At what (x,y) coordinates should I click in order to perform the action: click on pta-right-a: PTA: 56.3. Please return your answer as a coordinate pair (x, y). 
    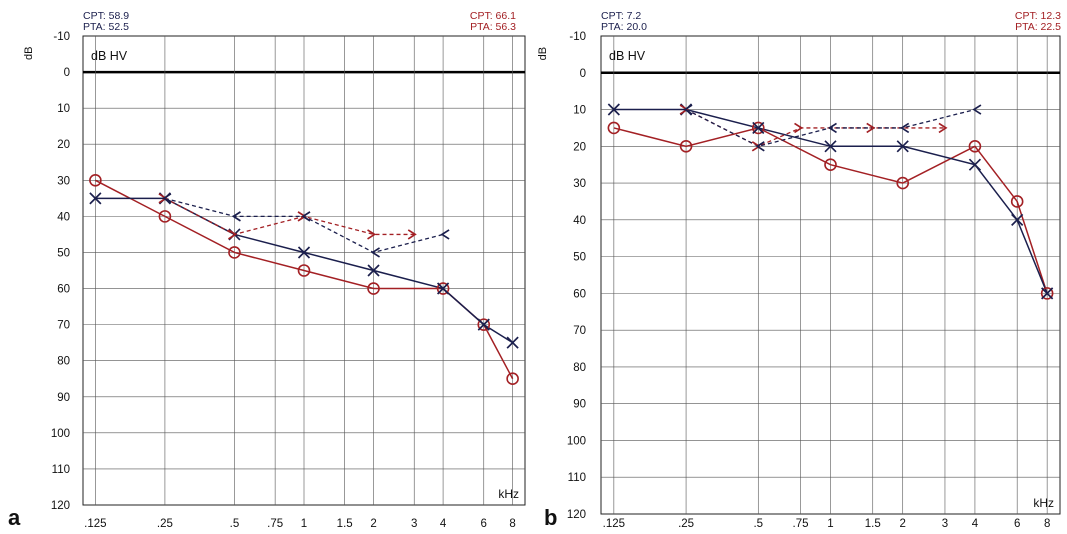
    Looking at the image, I should click on (493, 27).